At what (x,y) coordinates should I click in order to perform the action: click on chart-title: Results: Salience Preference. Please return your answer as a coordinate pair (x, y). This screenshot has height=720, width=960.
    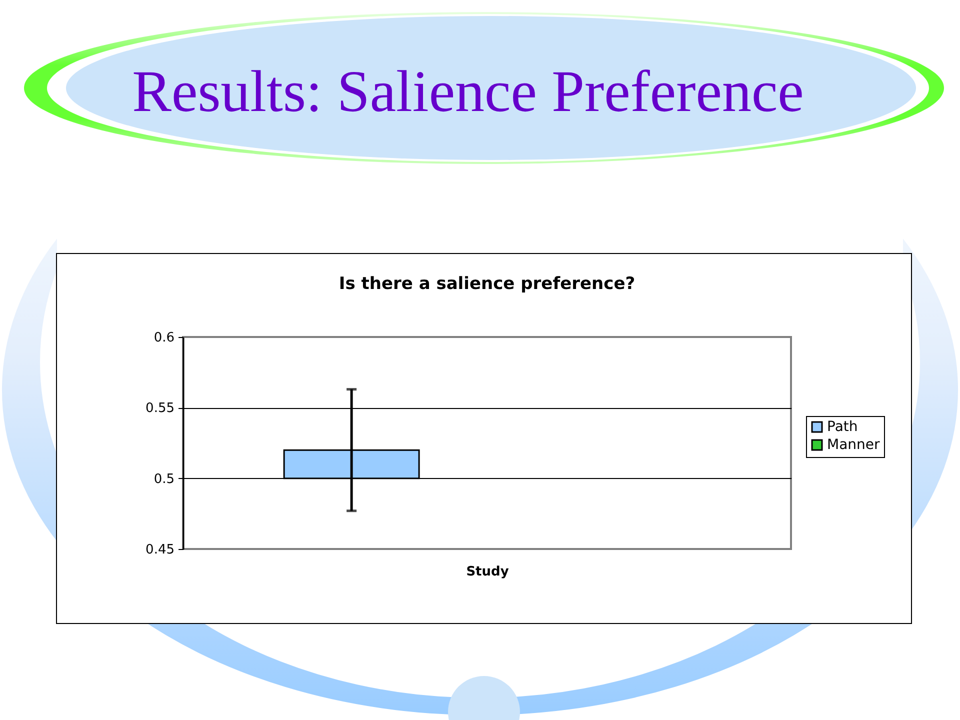
    Looking at the image, I should click on (468, 91).